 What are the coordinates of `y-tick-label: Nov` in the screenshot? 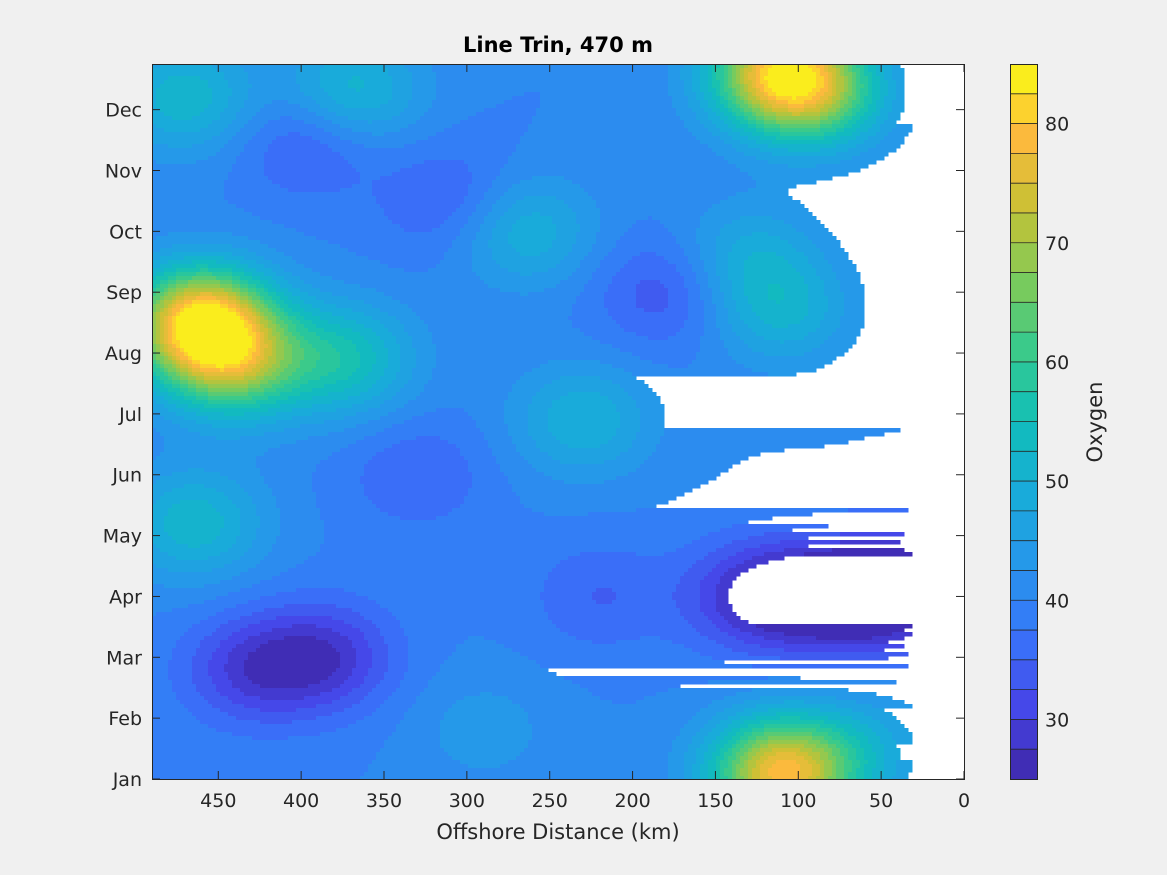 It's located at (123, 171).